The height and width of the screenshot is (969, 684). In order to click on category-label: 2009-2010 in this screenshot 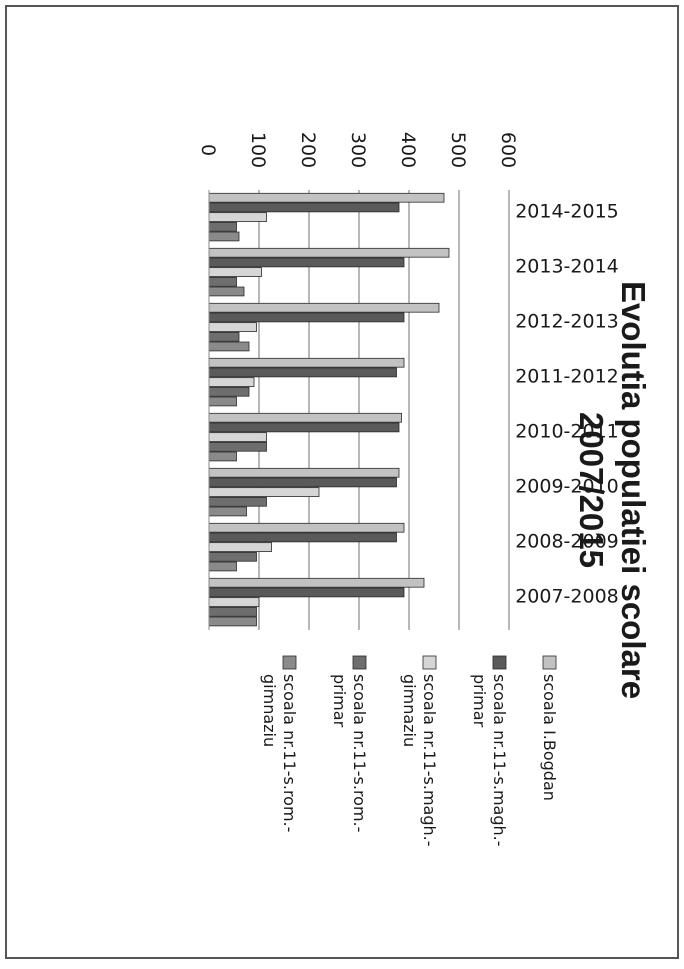, I will do `click(567, 487)`.